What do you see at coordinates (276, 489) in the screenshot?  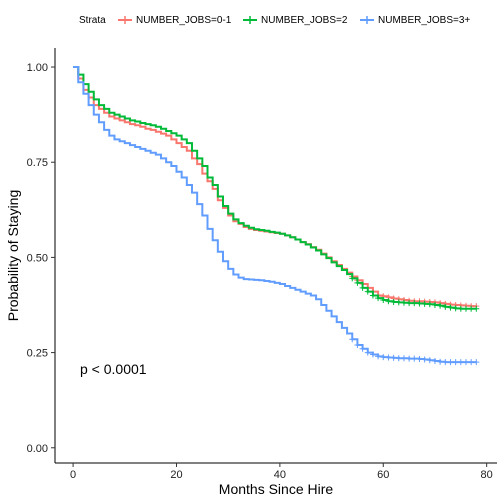 I see `x-axis-title: Months Since Hire` at bounding box center [276, 489].